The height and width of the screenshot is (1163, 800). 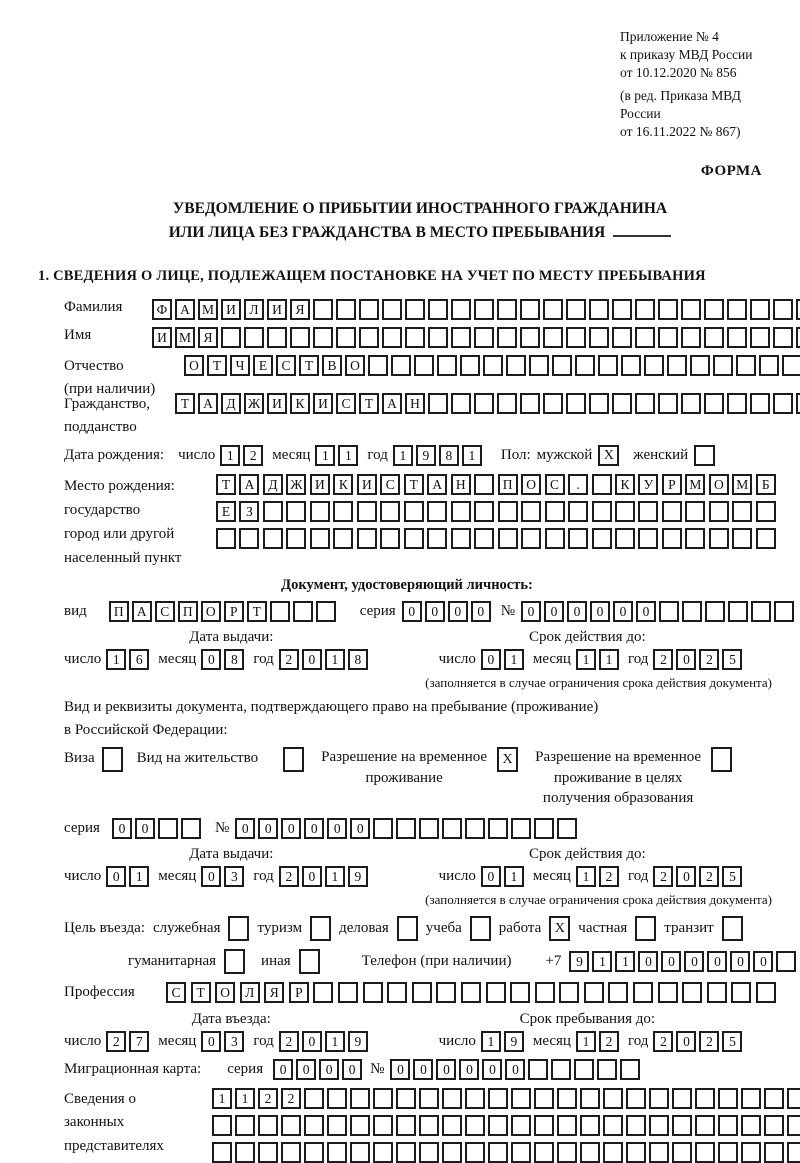 I want to click on char-box: У, so click(x=648, y=485).